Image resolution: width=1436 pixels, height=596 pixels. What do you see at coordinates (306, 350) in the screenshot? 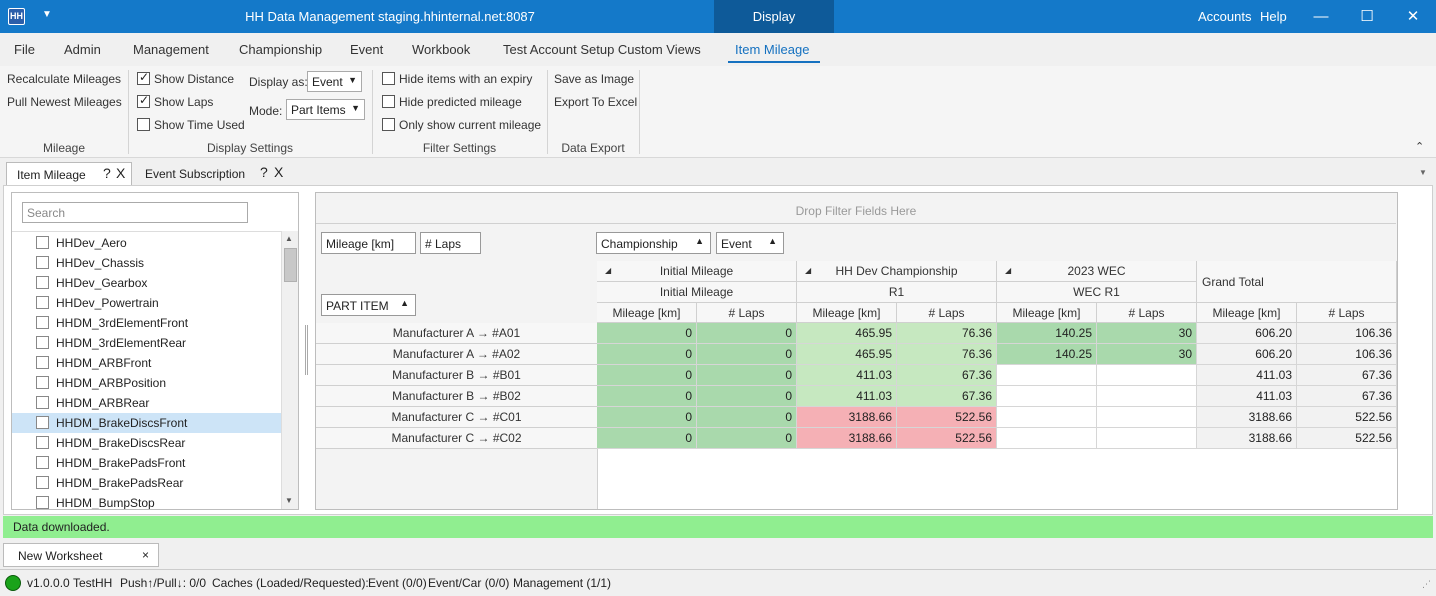
I see `panel-splitter` at bounding box center [306, 350].